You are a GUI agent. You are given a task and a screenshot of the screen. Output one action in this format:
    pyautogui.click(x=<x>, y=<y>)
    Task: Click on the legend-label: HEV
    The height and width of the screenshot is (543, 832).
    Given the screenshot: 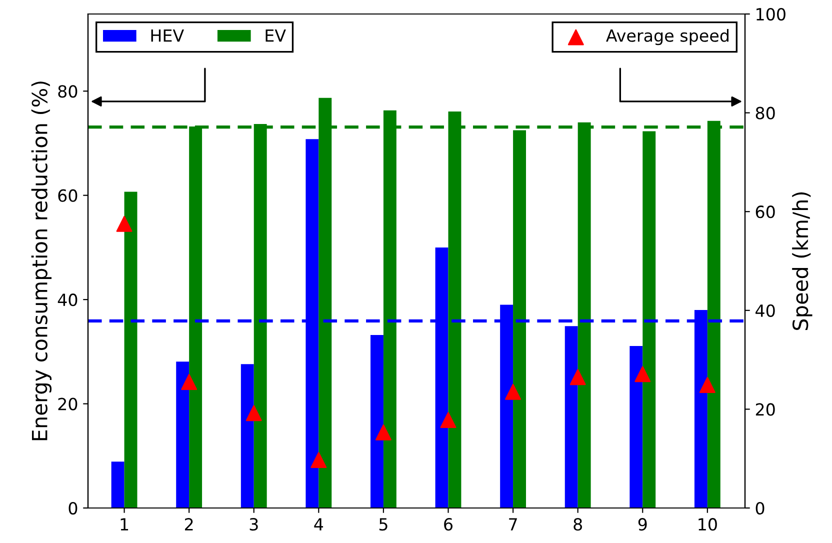 What is the action you would take?
    pyautogui.click(x=167, y=36)
    